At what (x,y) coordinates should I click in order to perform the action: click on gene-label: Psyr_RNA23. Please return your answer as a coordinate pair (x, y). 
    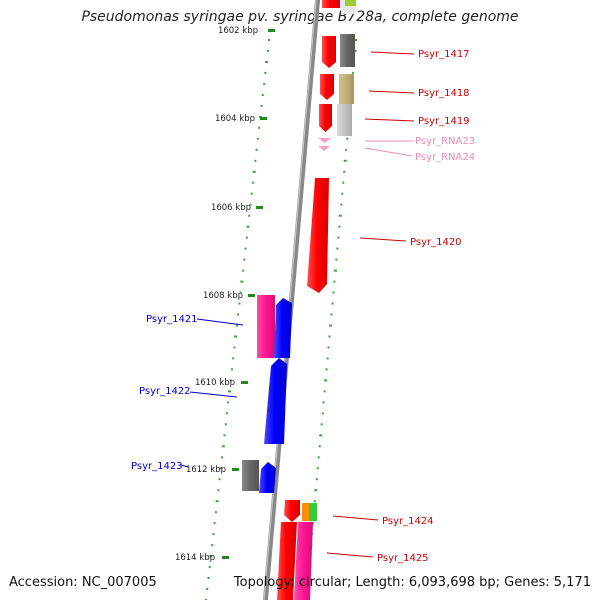
    Looking at the image, I should click on (445, 141).